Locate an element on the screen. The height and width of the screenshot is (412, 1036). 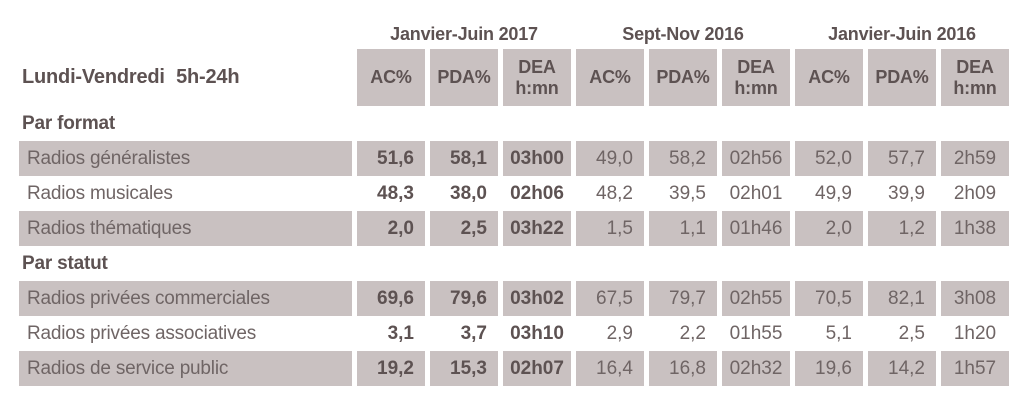
period-header-sept-nov-2016: Sept-Nov 2016 is located at coordinates (683, 34).